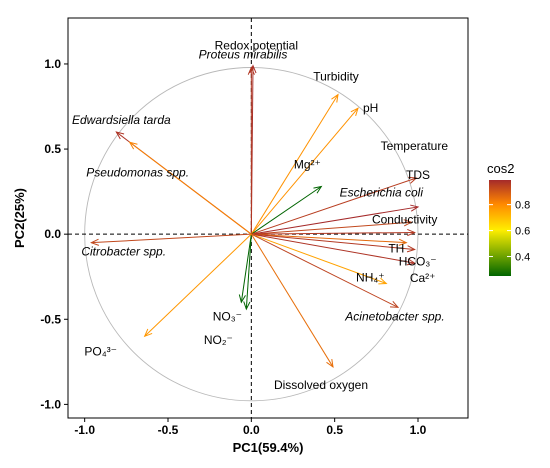  I want to click on var-2-arrowhead, so click(335, 98).